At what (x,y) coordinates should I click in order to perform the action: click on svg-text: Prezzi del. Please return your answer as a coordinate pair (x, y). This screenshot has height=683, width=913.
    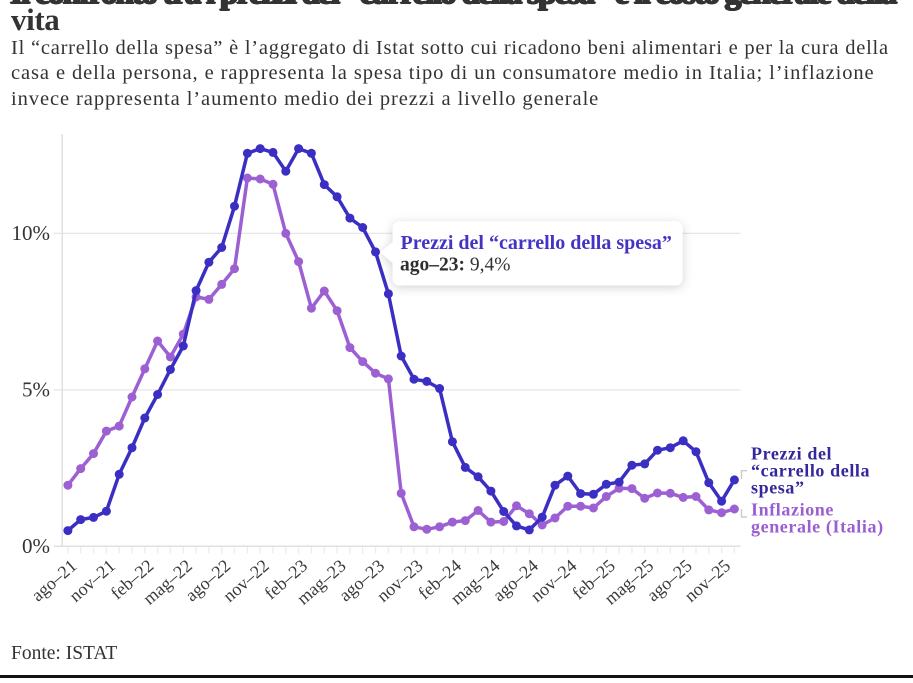
    Looking at the image, I should click on (791, 454).